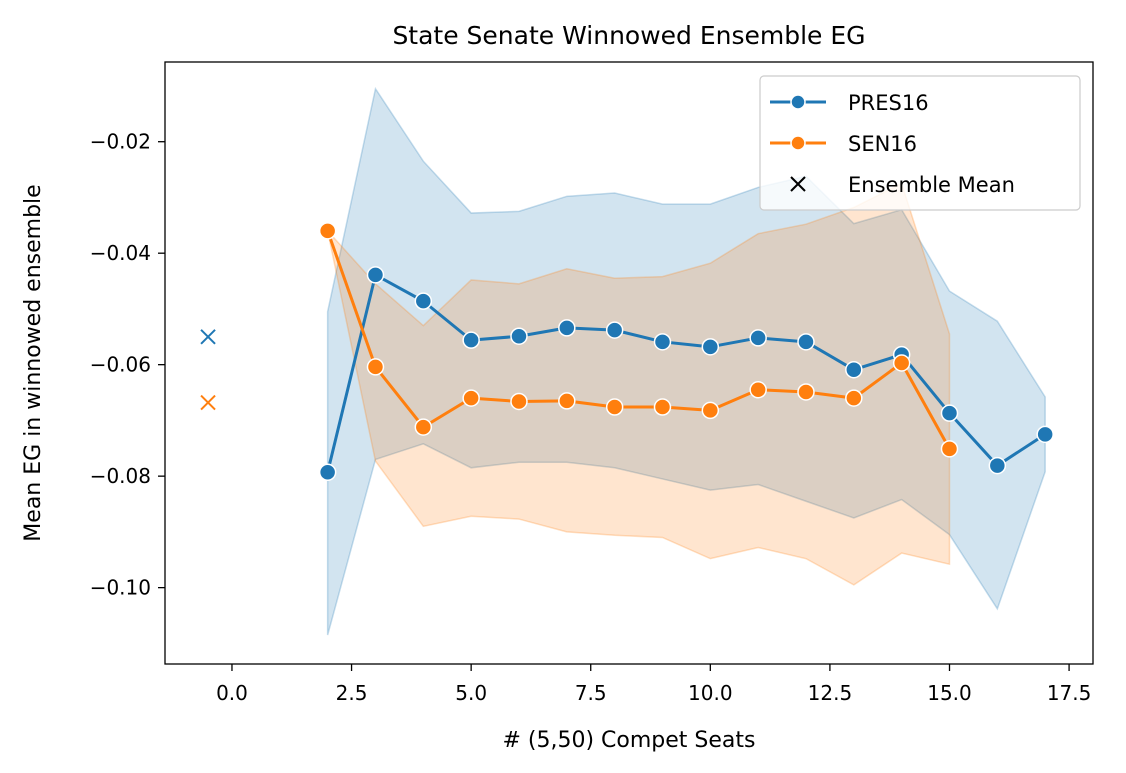 Image resolution: width=1126 pixels, height=773 pixels. I want to click on chart-title: State Senate Winnowed Ensemble EG, so click(628, 35).